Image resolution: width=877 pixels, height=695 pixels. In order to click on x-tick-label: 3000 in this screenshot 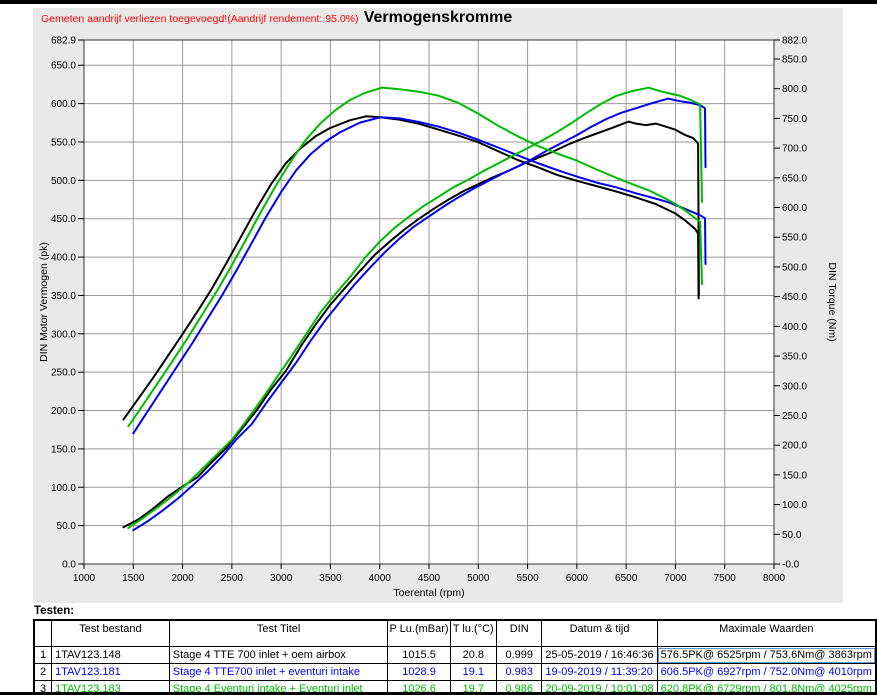, I will do `click(281, 578)`.